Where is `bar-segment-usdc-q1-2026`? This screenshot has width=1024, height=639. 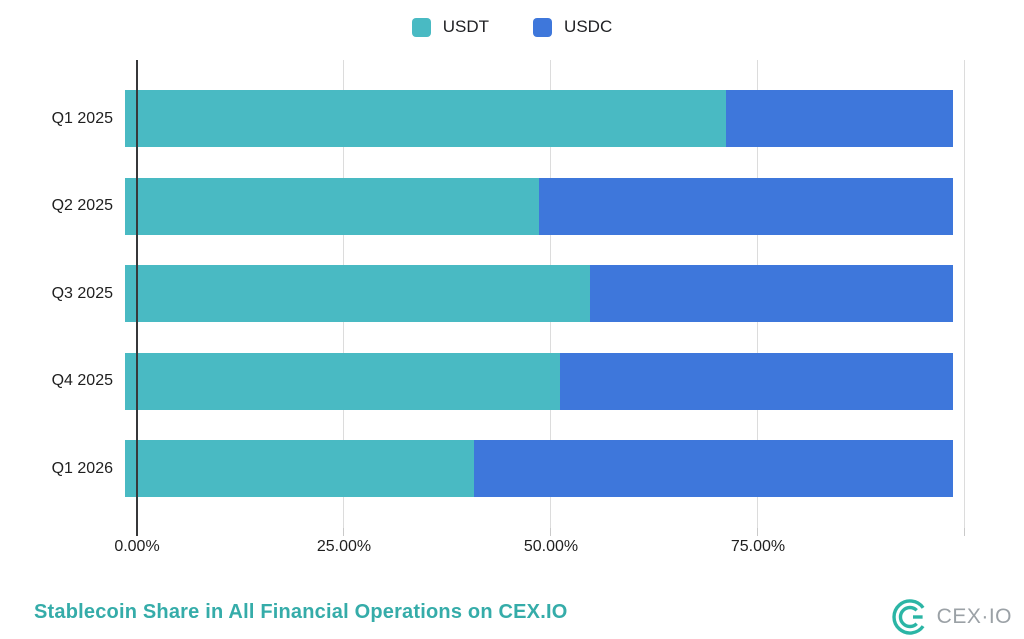 bar-segment-usdc-q1-2026 is located at coordinates (713, 468).